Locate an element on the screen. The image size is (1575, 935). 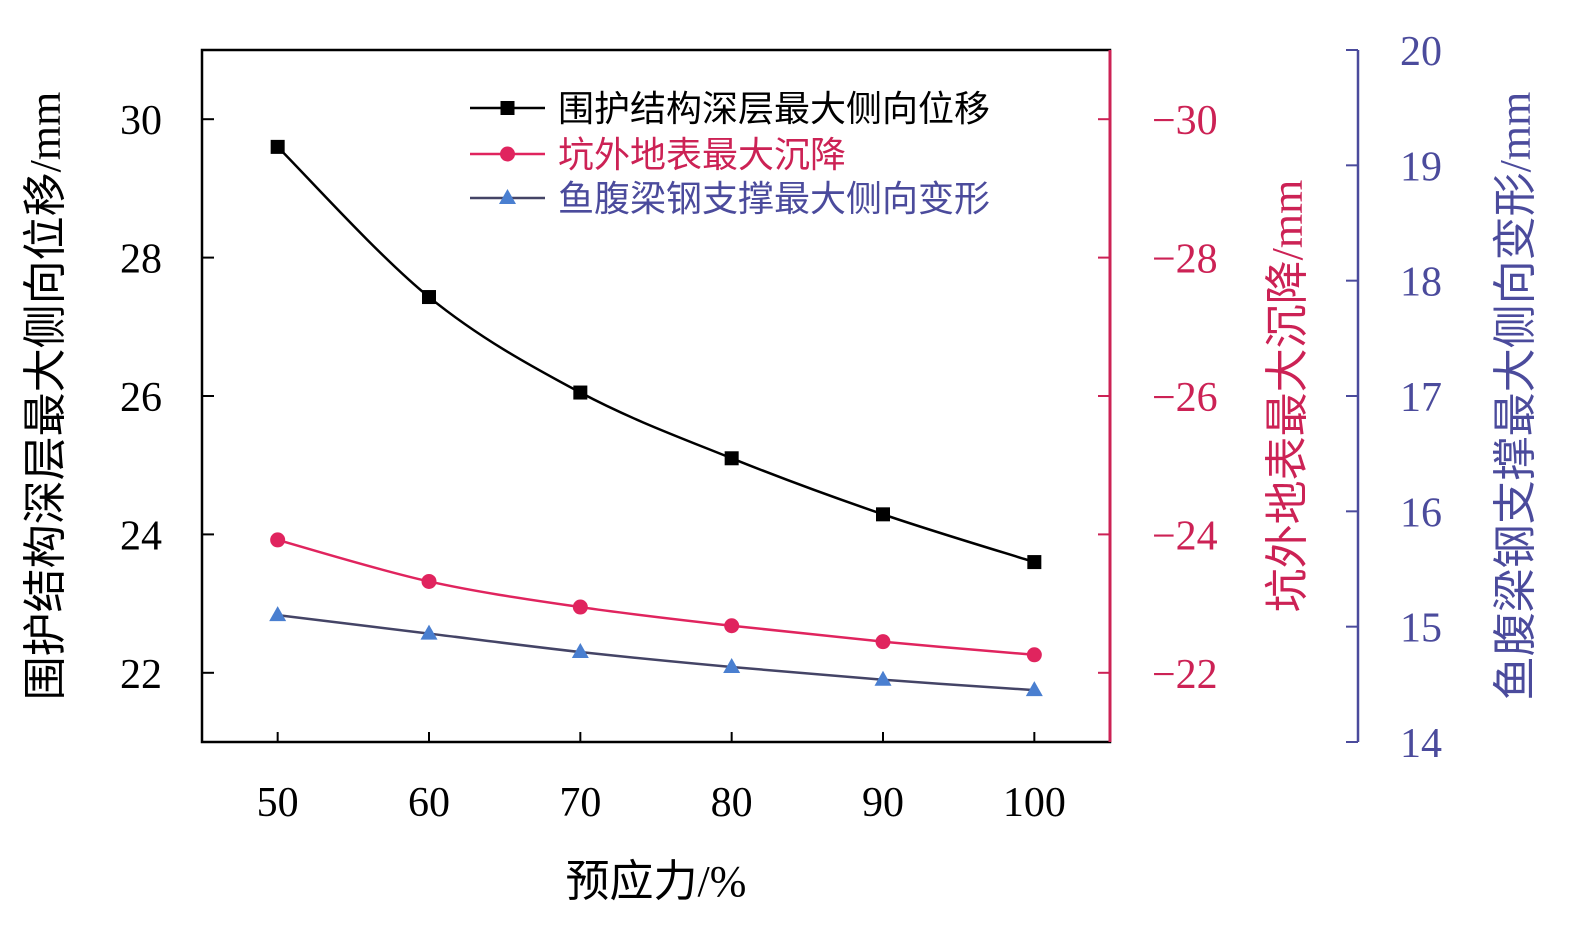
right2-tick-label: 18 is located at coordinates (1421, 283).